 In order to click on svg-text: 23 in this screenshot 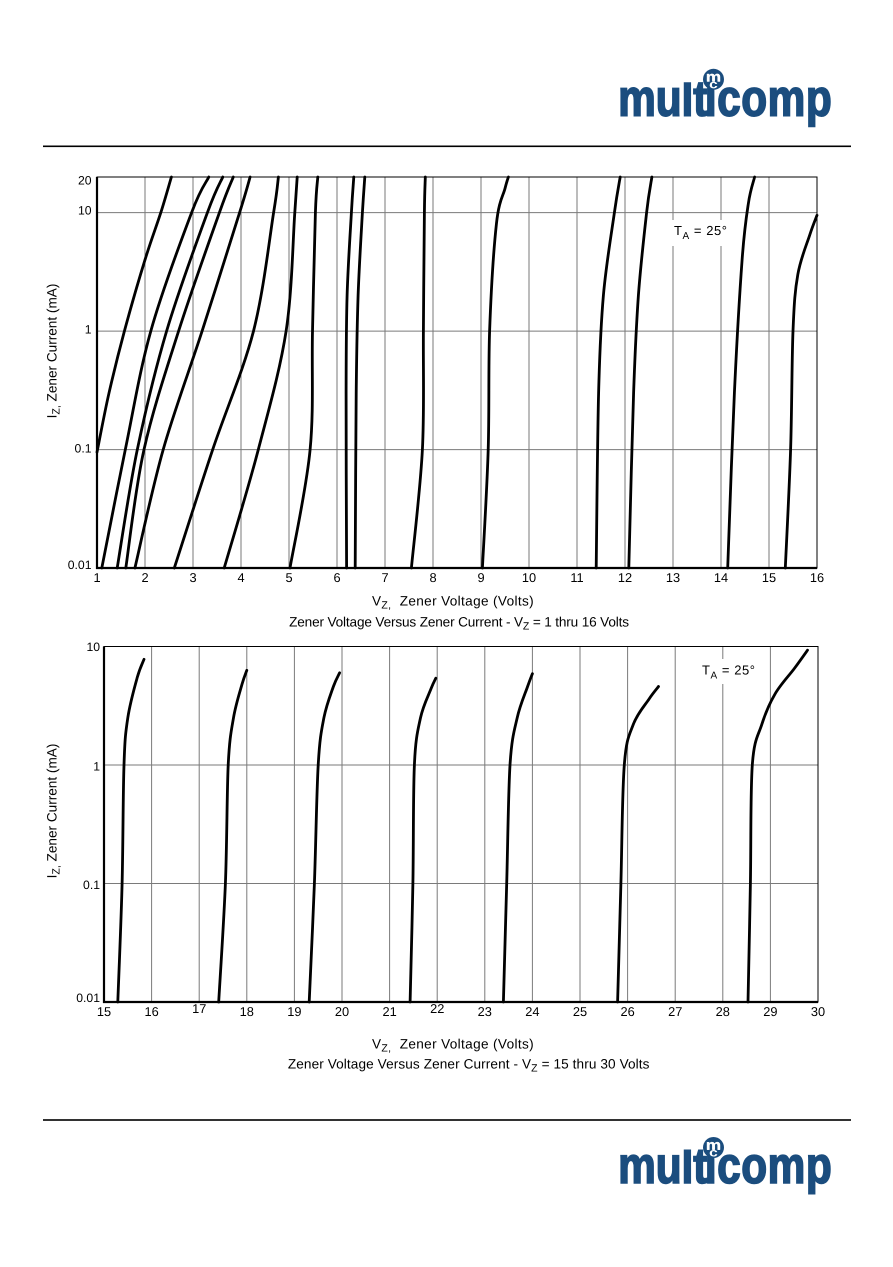, I will do `click(485, 1011)`.